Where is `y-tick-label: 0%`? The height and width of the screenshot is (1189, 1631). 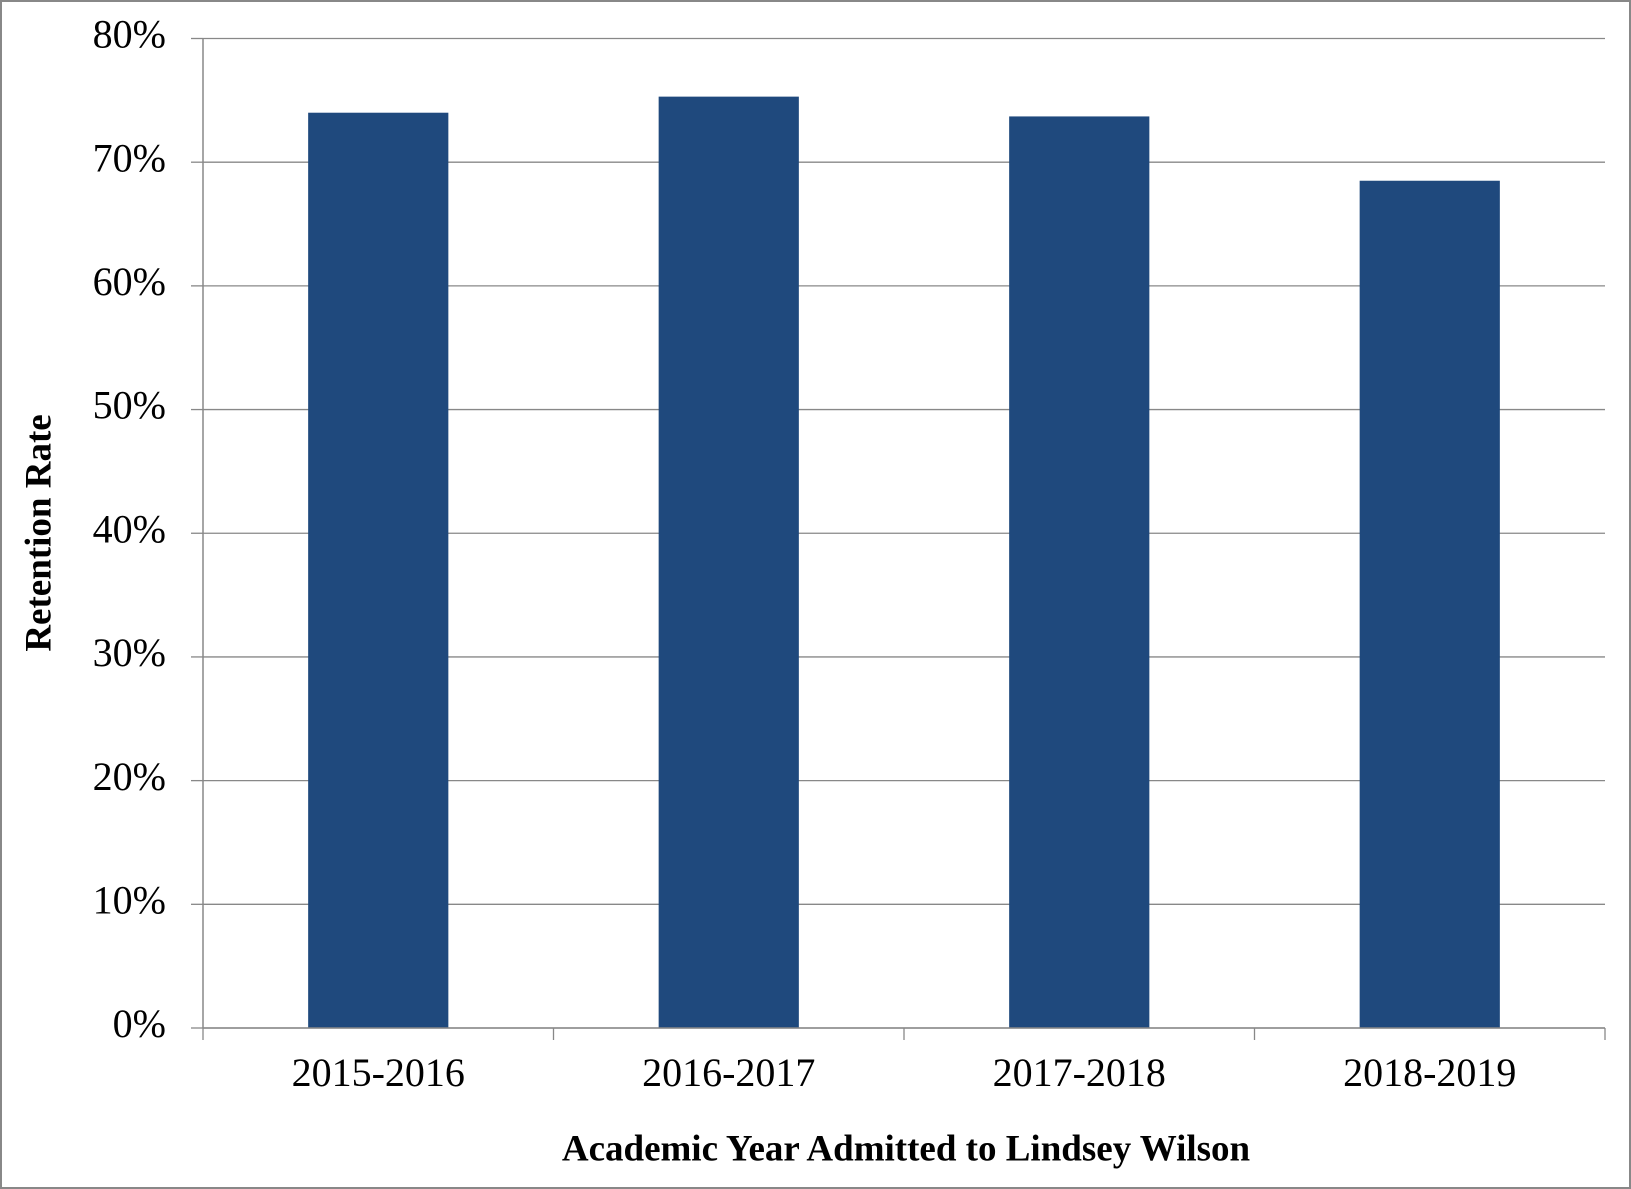 y-tick-label: 0% is located at coordinates (139, 1023).